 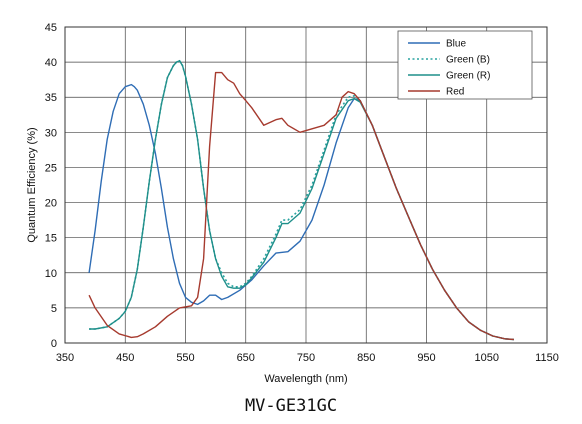 I want to click on x-tick-label: 450, so click(x=125, y=358).